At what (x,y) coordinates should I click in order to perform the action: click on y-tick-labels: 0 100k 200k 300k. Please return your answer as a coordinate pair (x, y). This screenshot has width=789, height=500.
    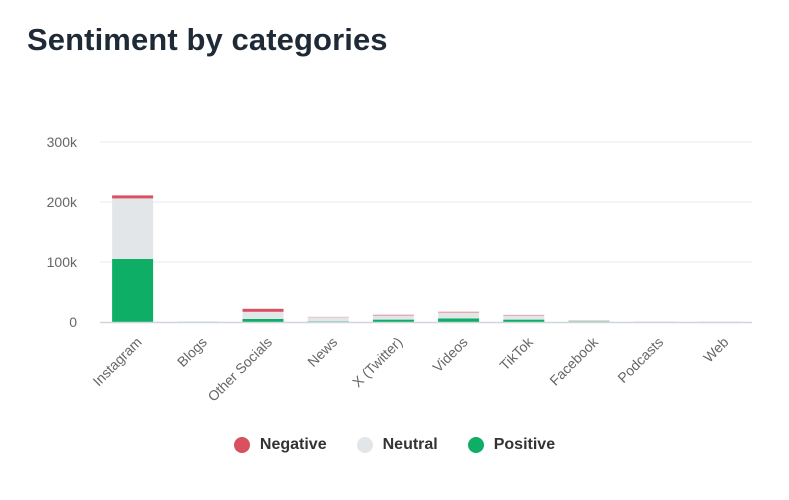
    Looking at the image, I should click on (62, 232).